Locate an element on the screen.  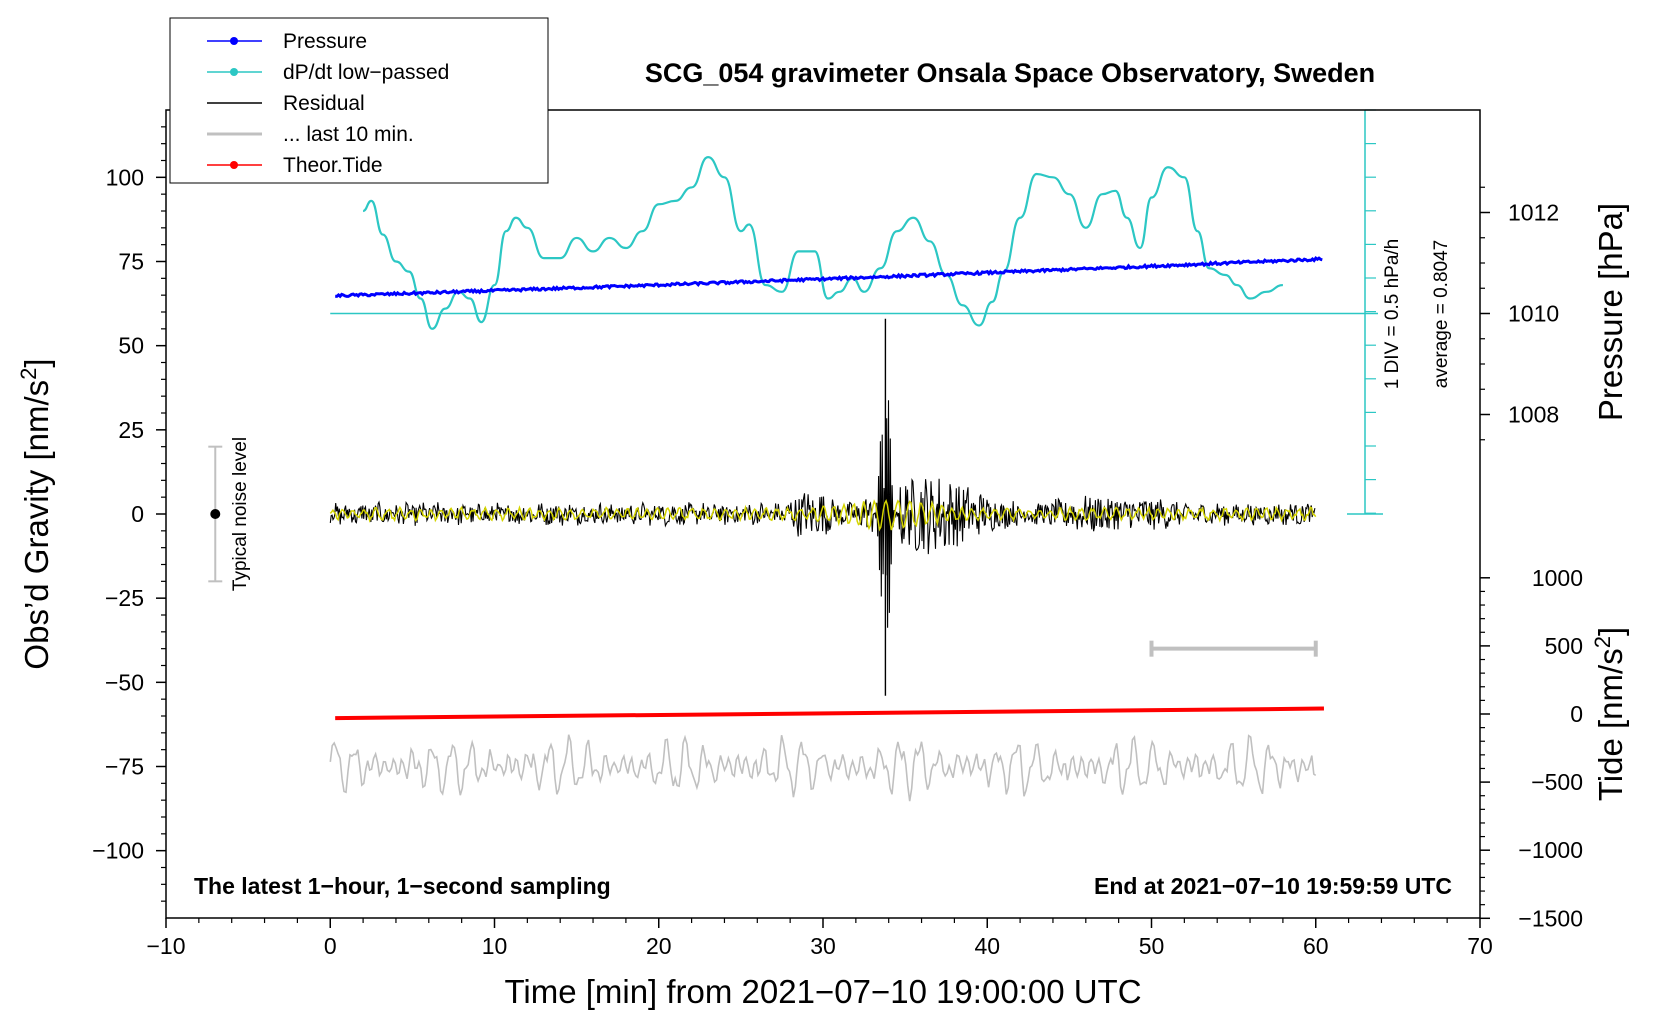
x-tick-label: 10 is located at coordinates (495, 946).